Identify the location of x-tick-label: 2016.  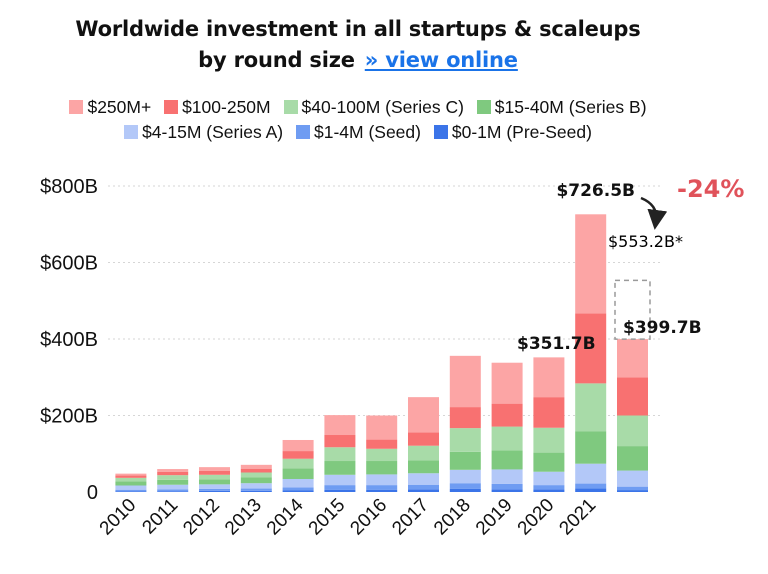
(368, 517).